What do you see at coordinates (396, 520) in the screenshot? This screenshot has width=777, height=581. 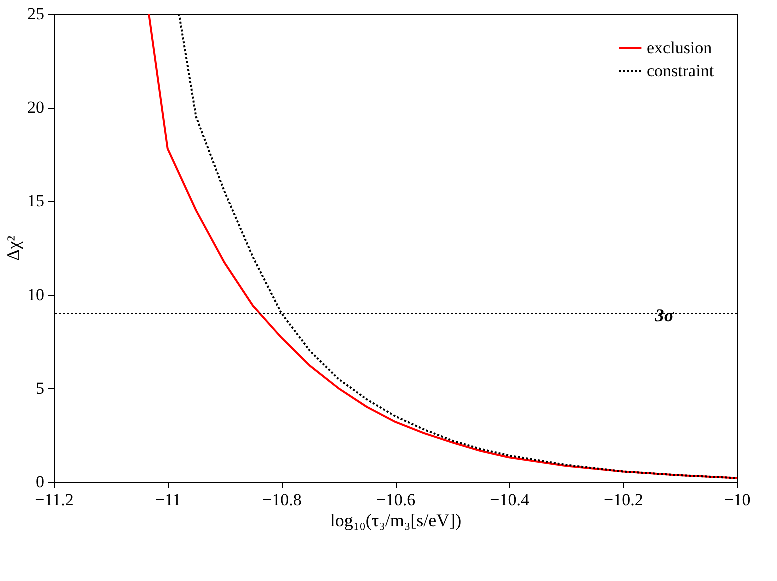 I see `x-axis-title: log₁₀(τ₃/m₃[s/eV])` at bounding box center [396, 520].